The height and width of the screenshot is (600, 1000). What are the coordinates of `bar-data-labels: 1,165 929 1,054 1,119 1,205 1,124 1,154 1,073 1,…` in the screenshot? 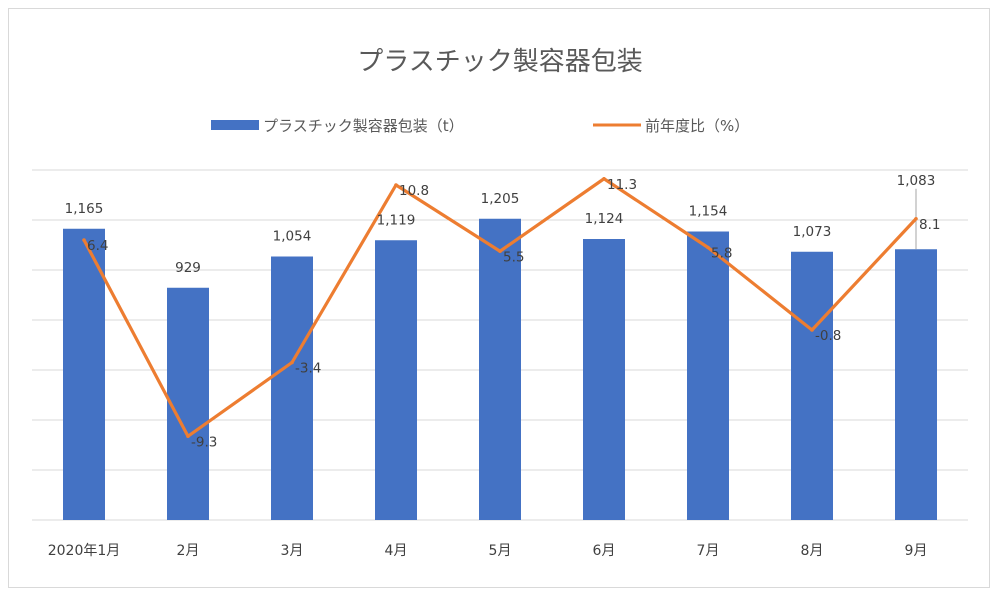 It's located at (500, 224).